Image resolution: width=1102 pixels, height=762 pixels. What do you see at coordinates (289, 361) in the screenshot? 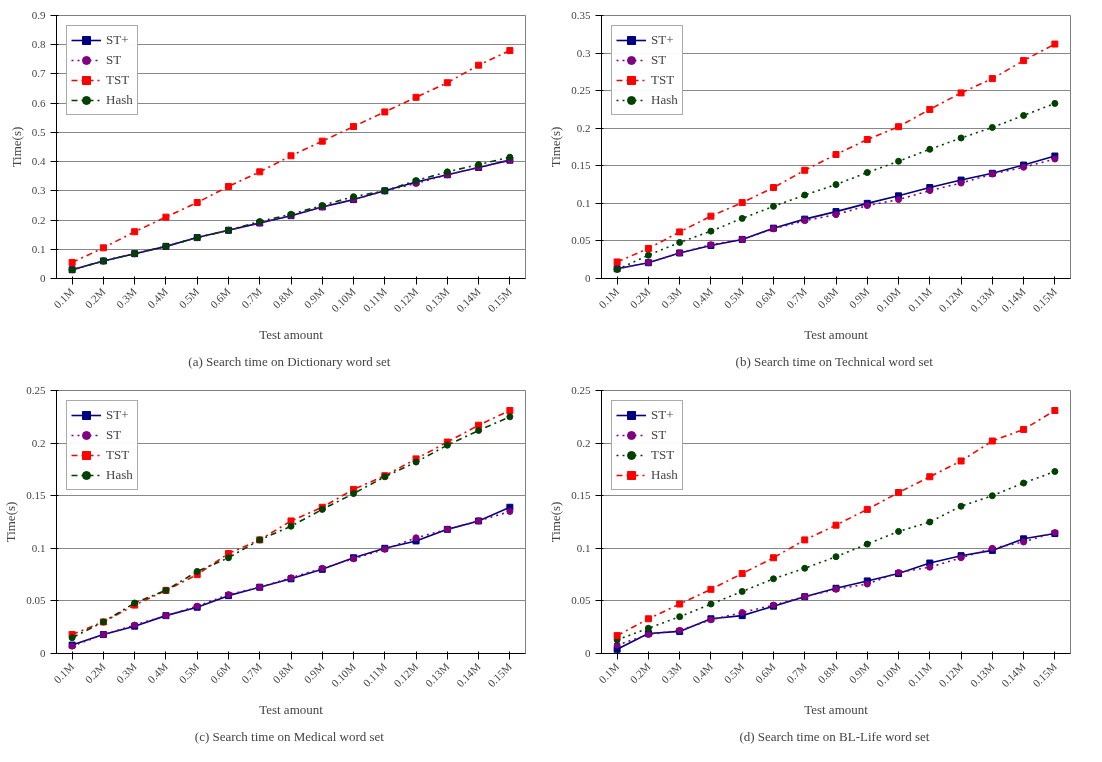
I see `text: (a) Search time on Dictionary word set` at bounding box center [289, 361].